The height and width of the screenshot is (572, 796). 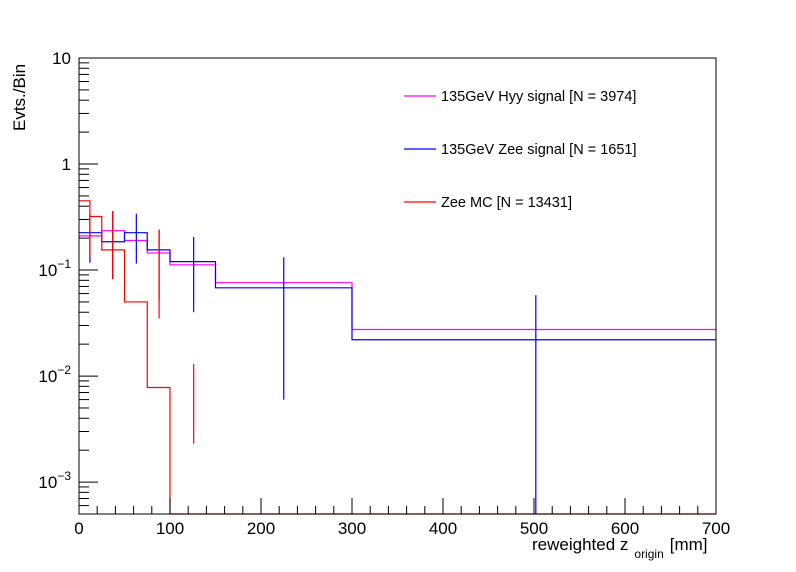 I want to click on legend-label: Zee MC [N = 13431], so click(x=506, y=203).